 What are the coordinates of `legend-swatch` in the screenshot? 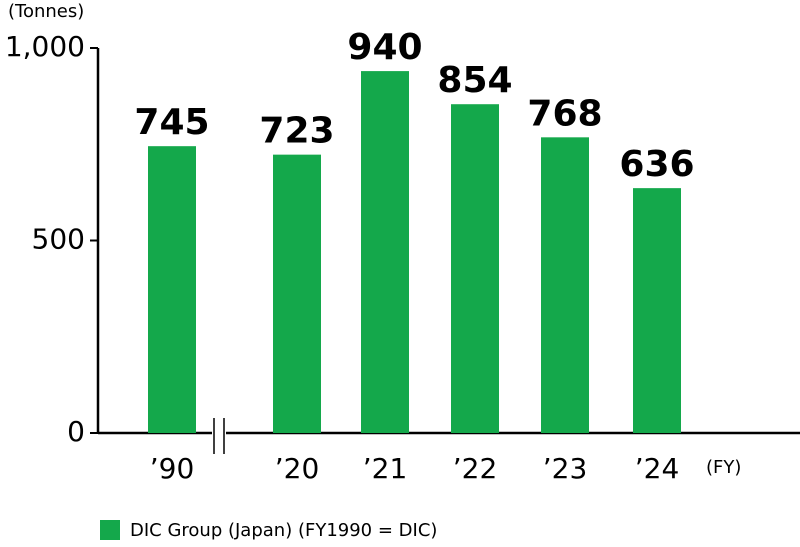 It's located at (110, 530).